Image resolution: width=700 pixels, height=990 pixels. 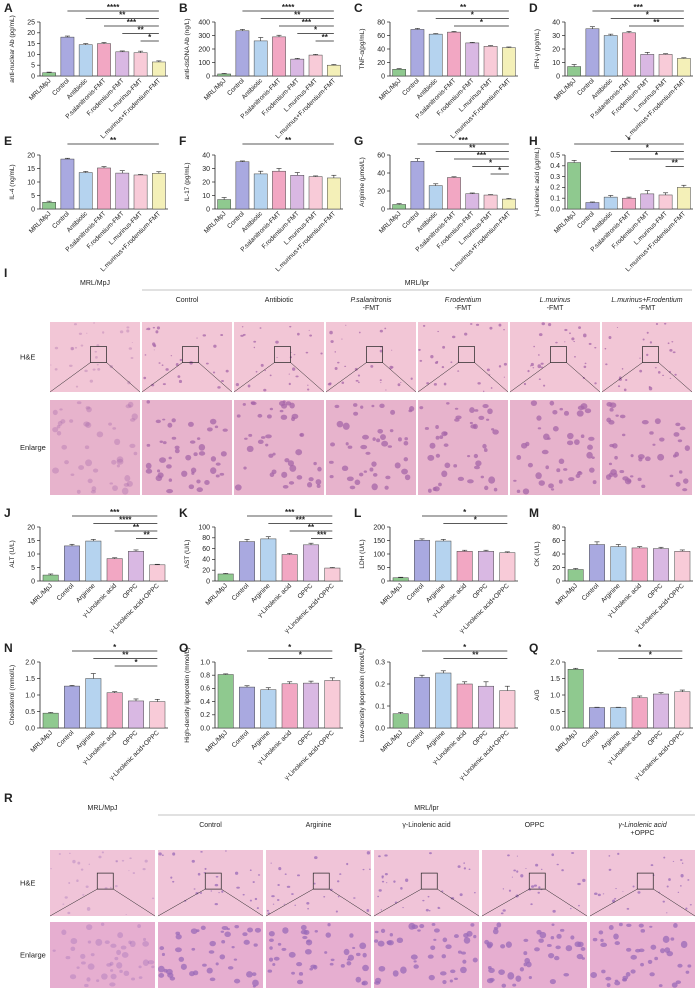 I want to click on y-axis-label: anti-dsDNA Ab (ng/L), so click(x=187, y=48).